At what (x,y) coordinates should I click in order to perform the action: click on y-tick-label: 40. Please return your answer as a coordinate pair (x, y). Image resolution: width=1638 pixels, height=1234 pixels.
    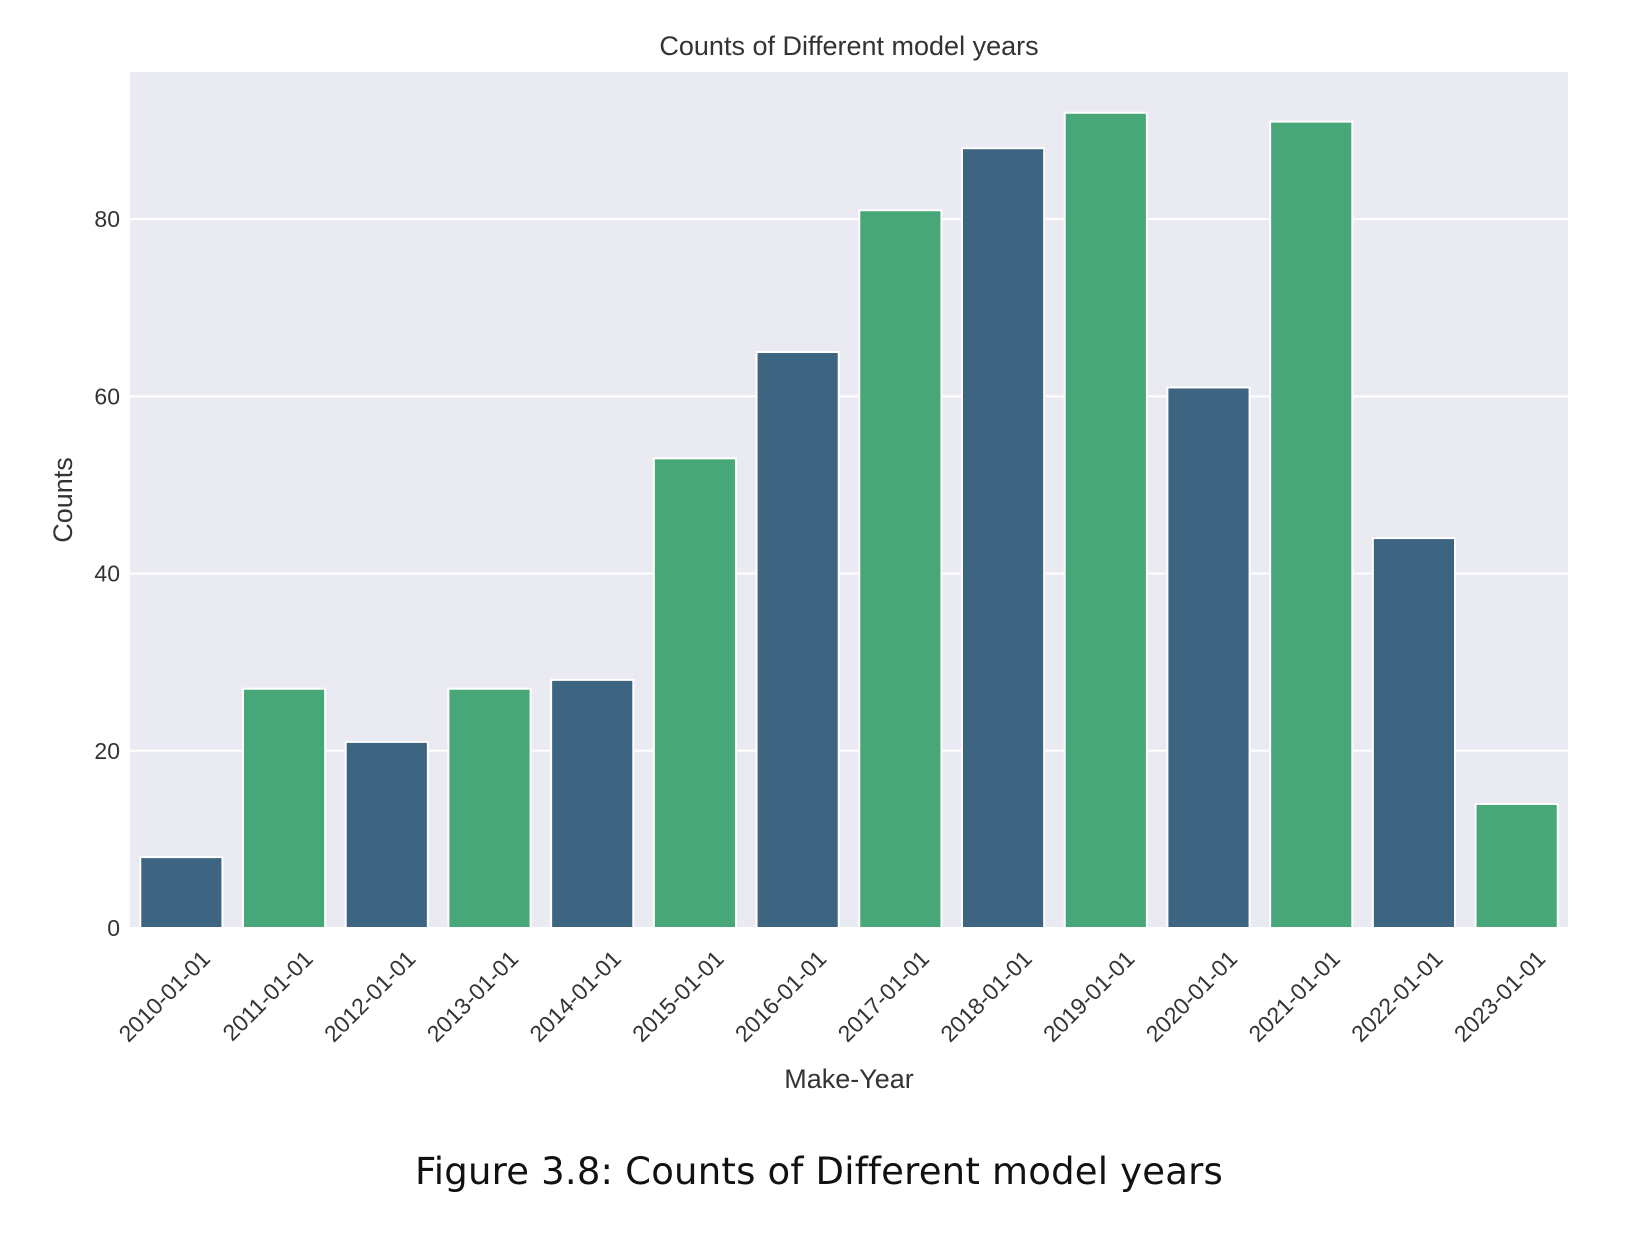
    Looking at the image, I should click on (107, 574).